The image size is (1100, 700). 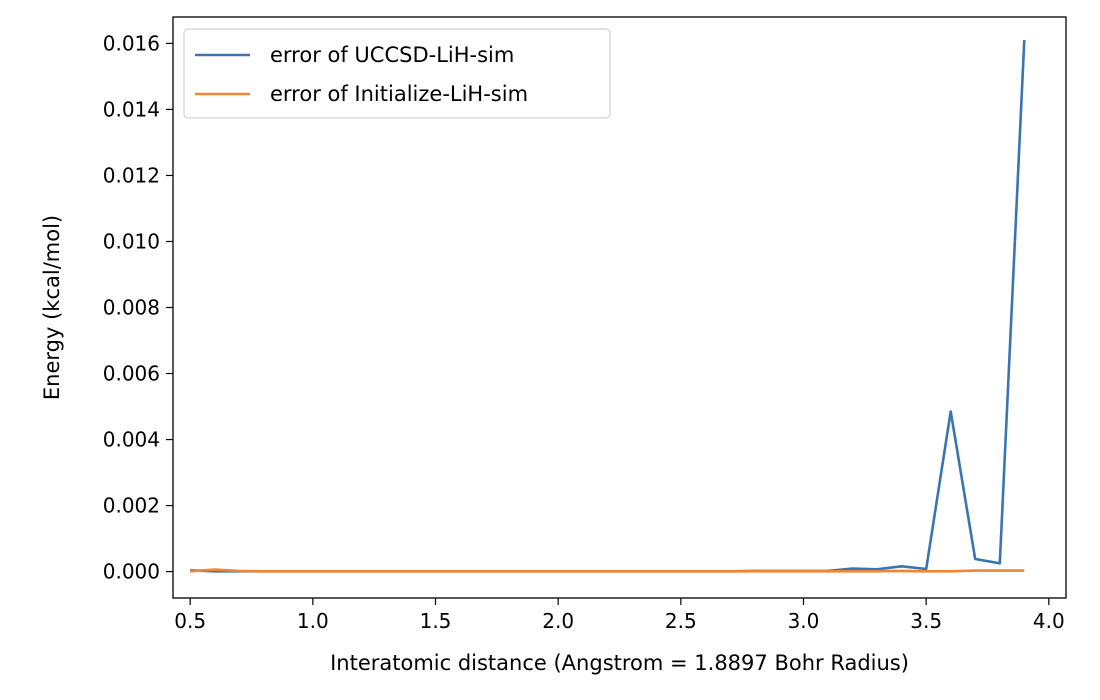 What do you see at coordinates (619, 615) in the screenshot?
I see `x-axis-ticks: 0.5 1.0 1.5 2.0 2.5 3.0 3.5 4.0` at bounding box center [619, 615].